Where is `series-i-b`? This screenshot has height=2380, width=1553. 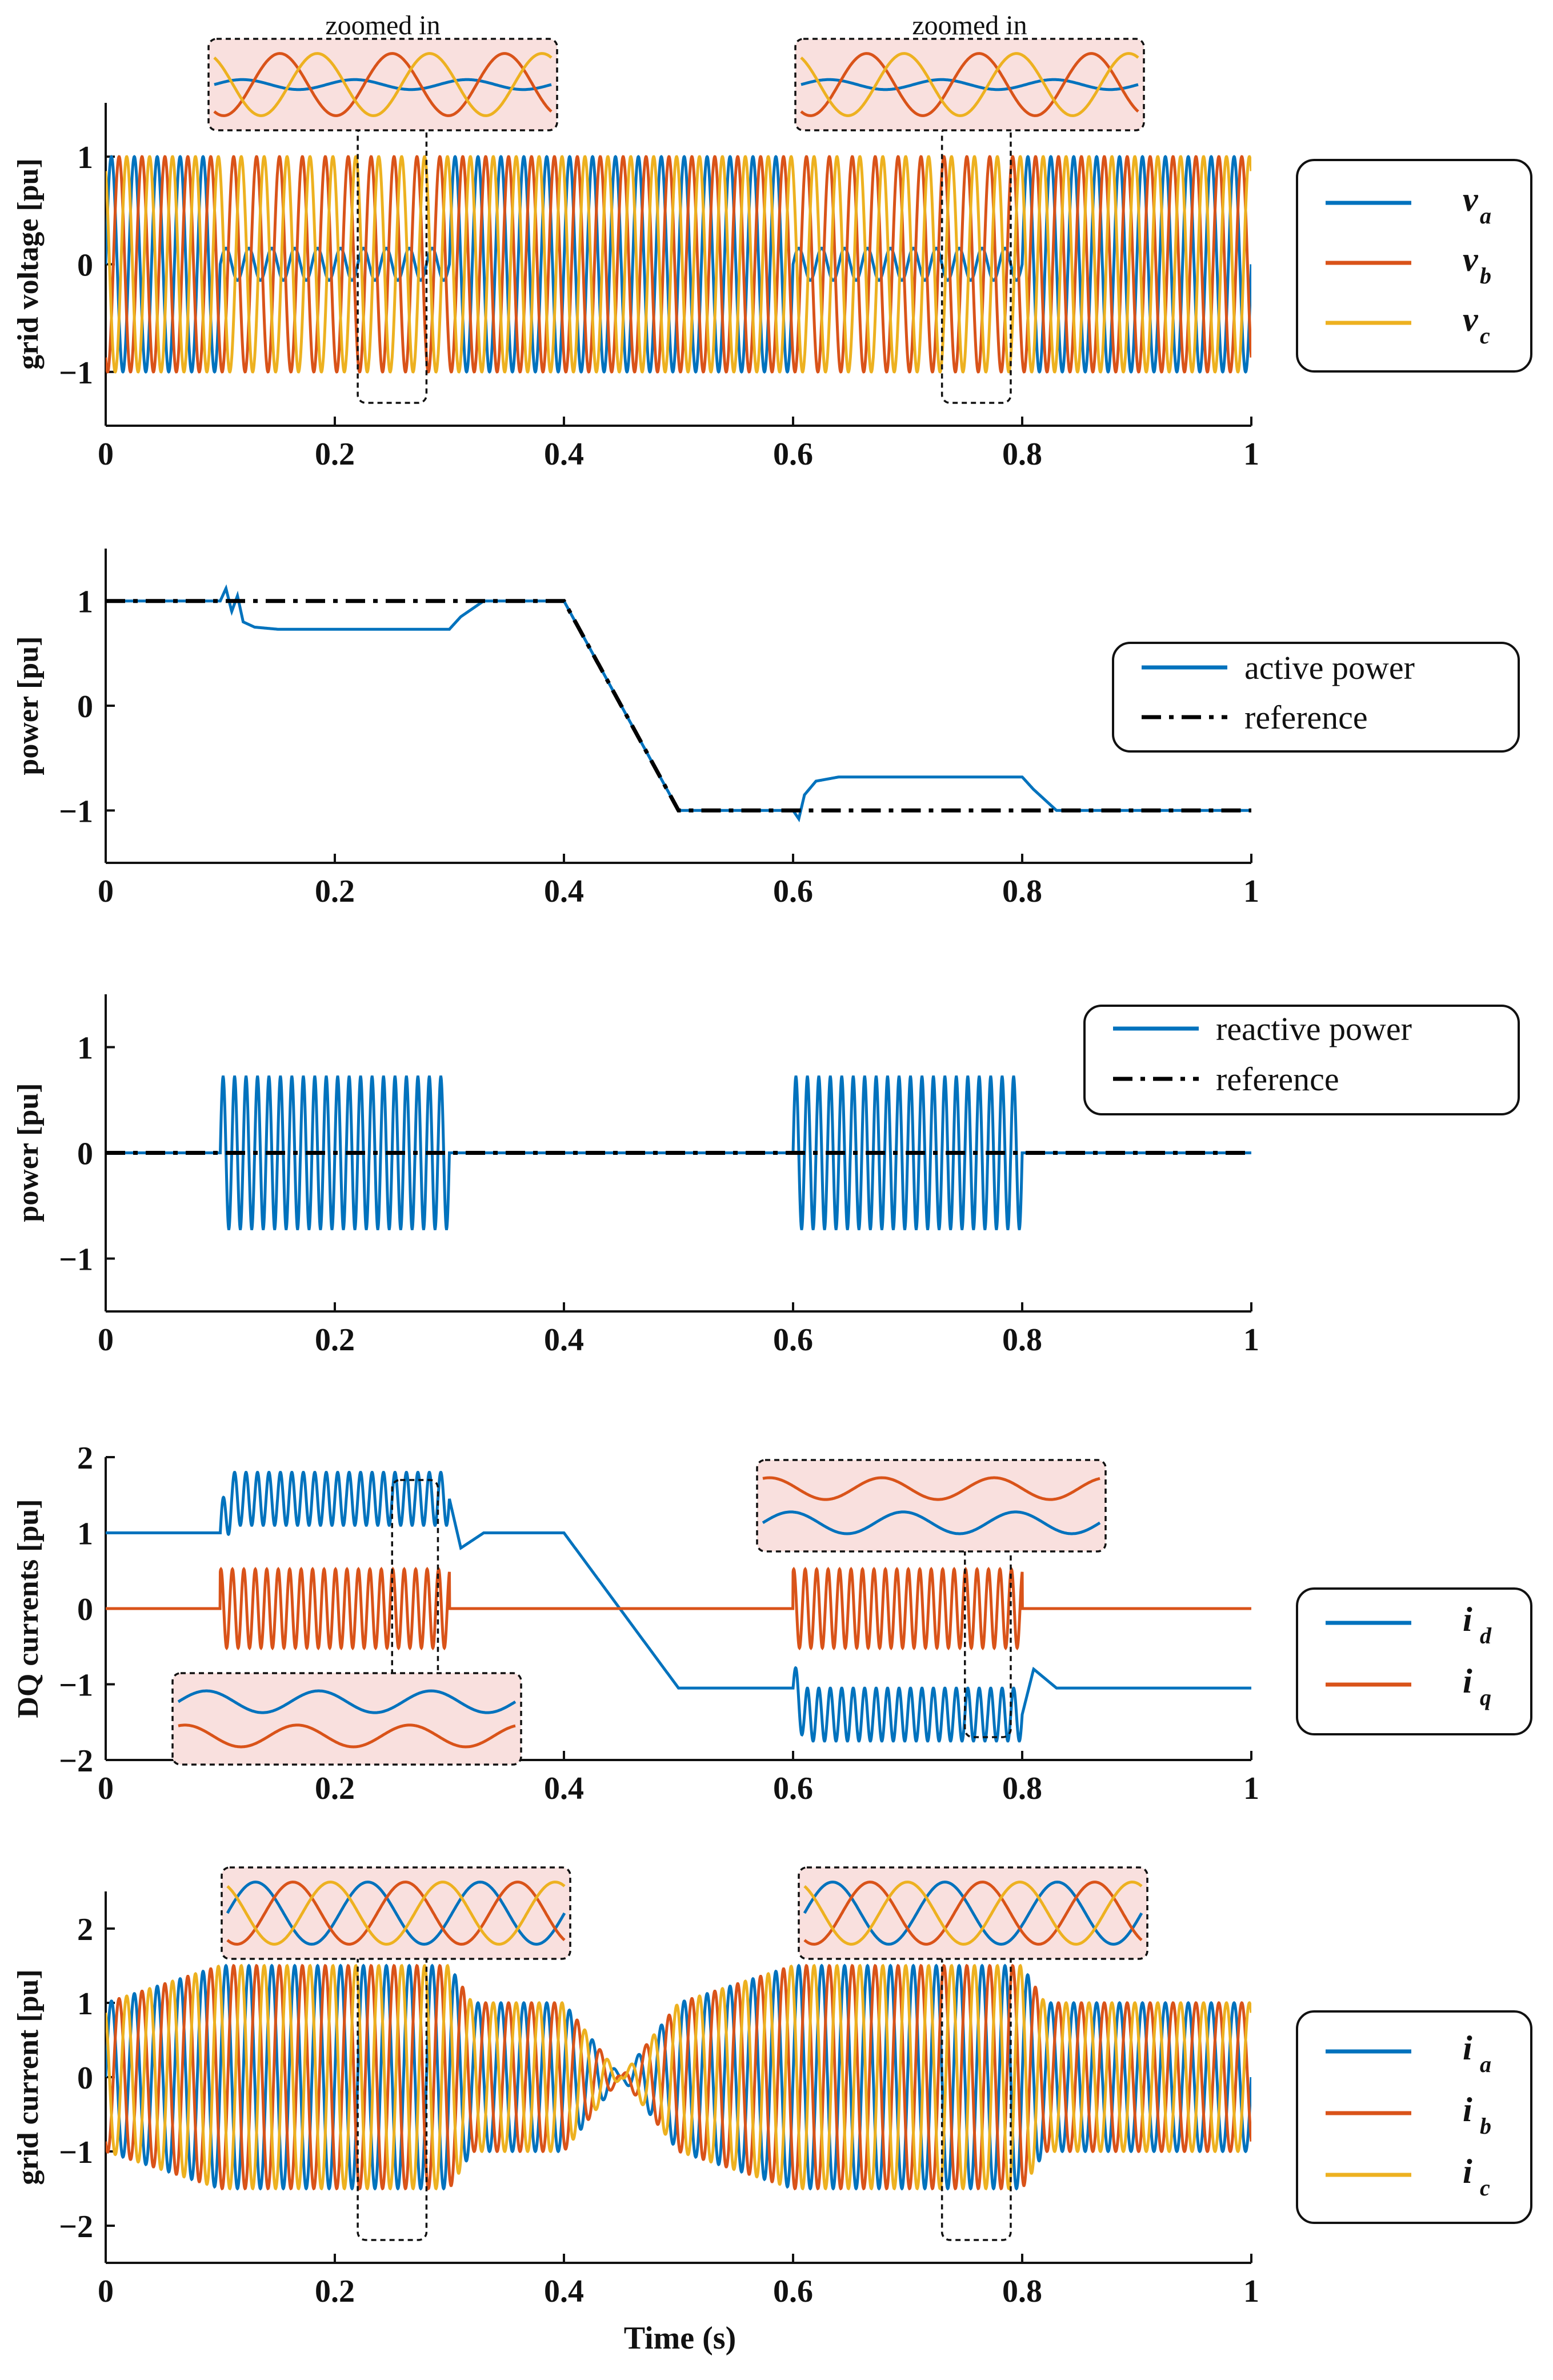 series-i-b is located at coordinates (678, 2077).